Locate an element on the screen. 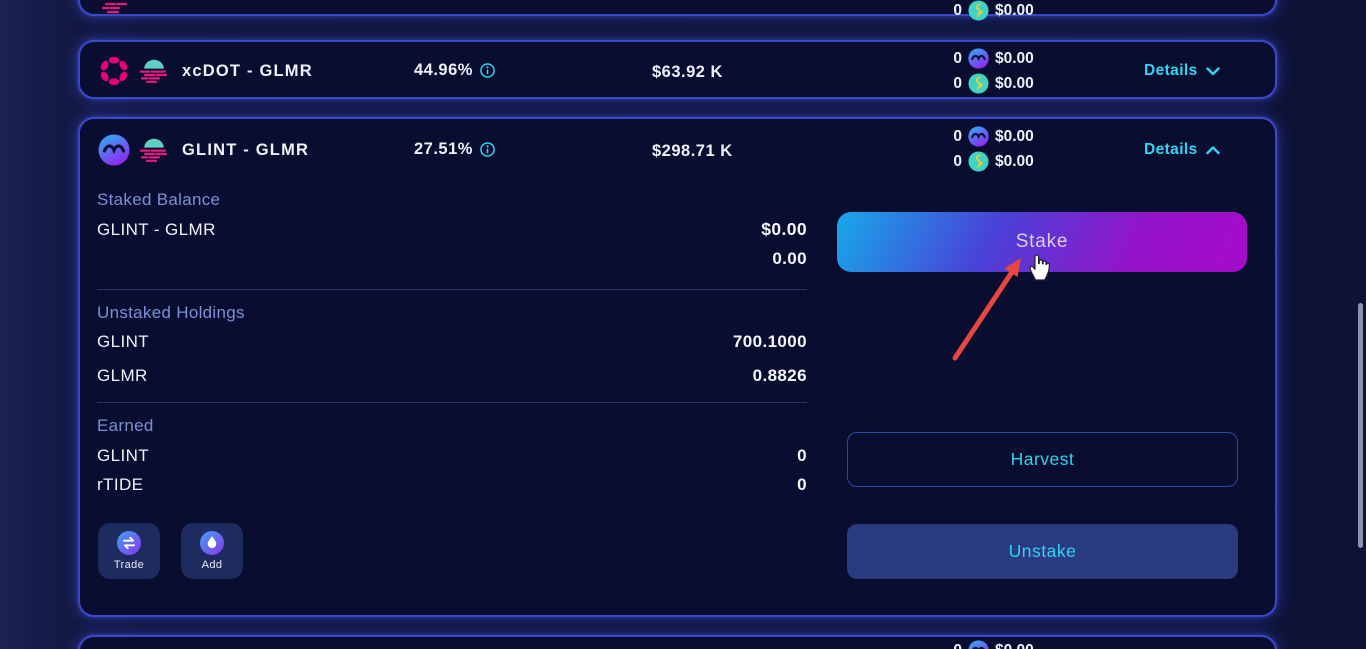 Image resolution: width=1366 pixels, height=649 pixels. apr-wrap: 44.96% is located at coordinates (454, 70).